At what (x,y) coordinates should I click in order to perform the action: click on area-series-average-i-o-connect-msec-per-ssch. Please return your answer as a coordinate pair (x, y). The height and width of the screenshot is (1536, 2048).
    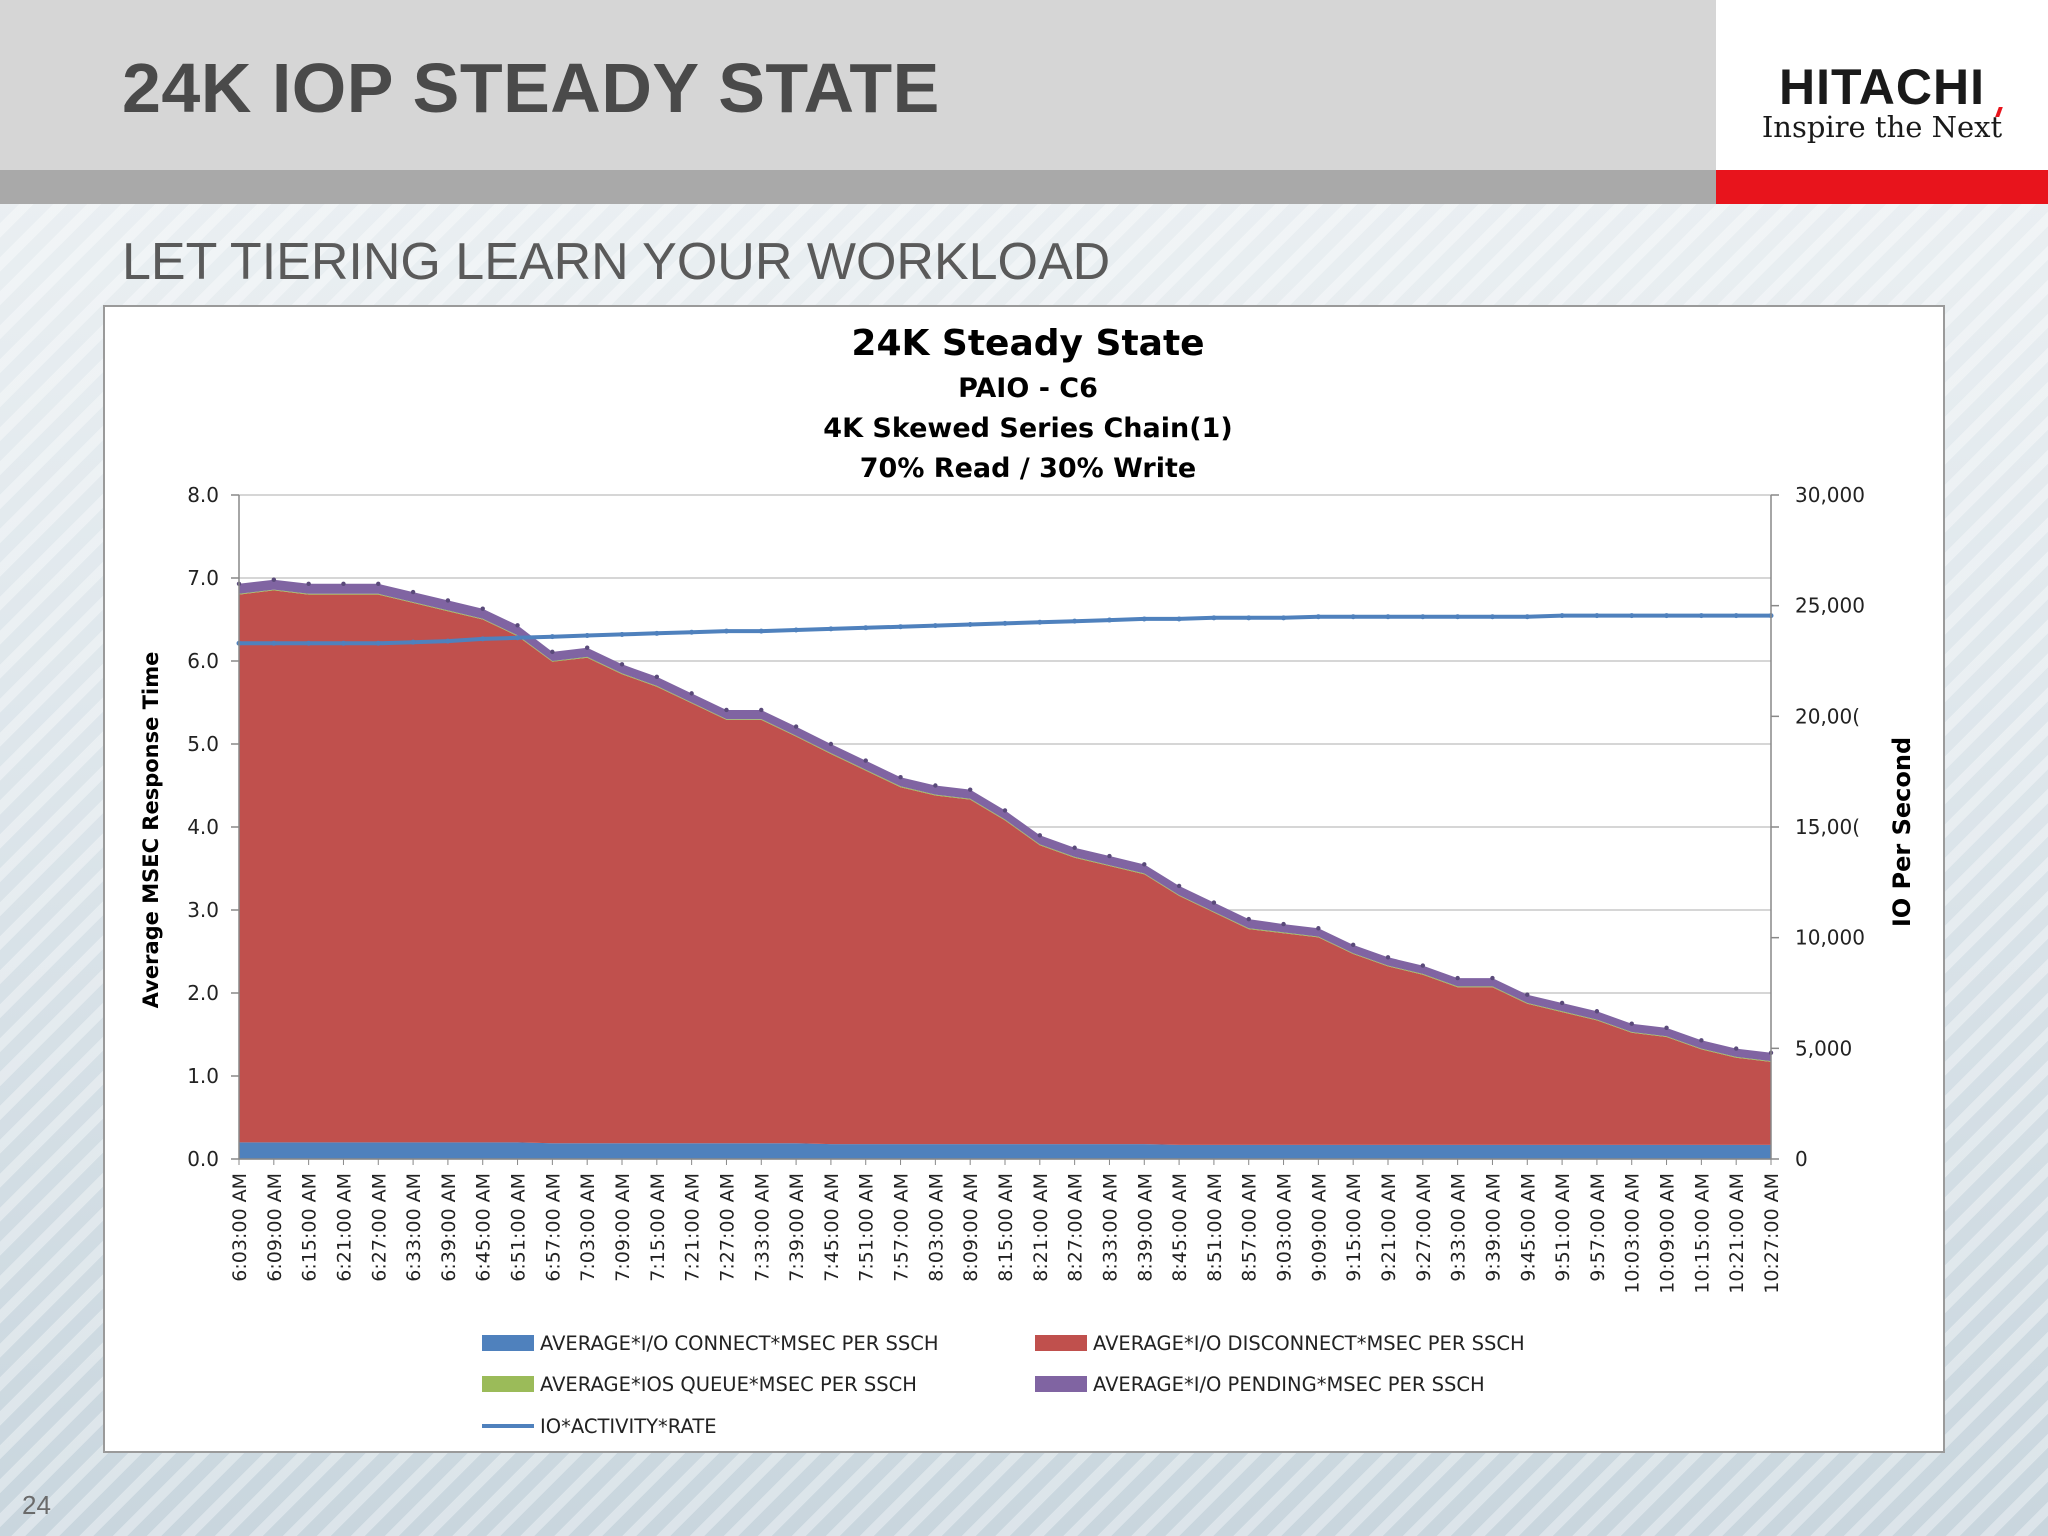
    Looking at the image, I should click on (1005, 1150).